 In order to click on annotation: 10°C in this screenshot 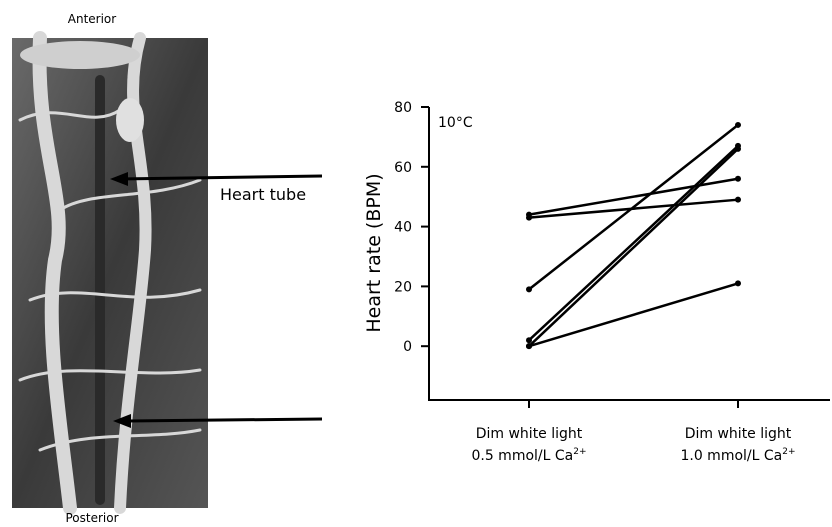, I will do `click(455, 123)`.